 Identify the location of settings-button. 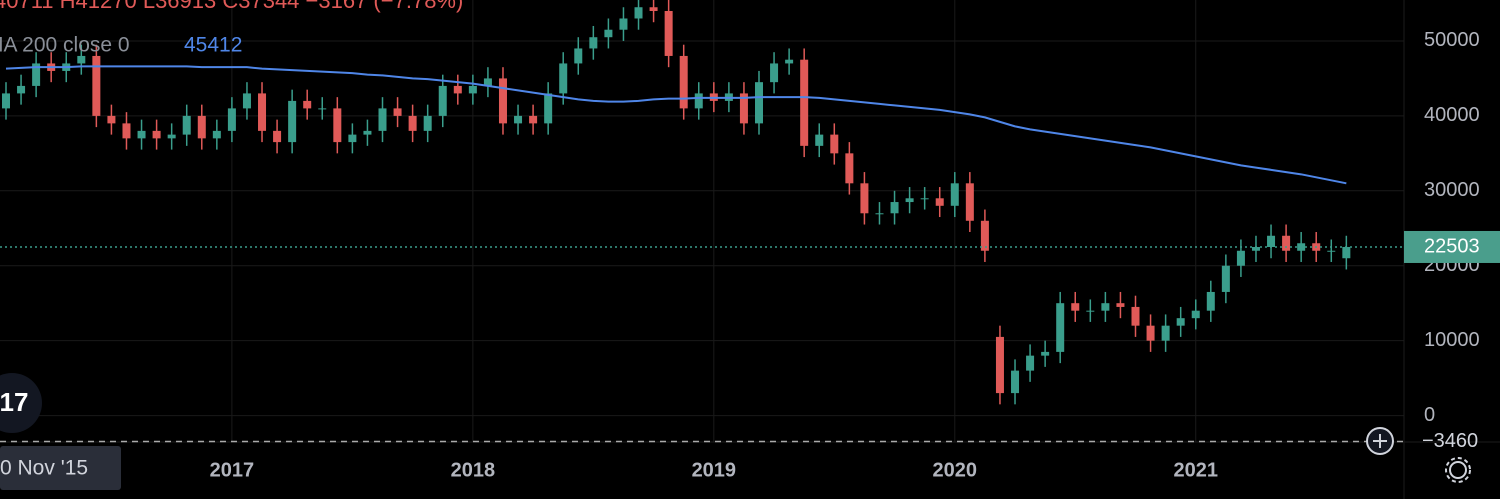
(1458, 470).